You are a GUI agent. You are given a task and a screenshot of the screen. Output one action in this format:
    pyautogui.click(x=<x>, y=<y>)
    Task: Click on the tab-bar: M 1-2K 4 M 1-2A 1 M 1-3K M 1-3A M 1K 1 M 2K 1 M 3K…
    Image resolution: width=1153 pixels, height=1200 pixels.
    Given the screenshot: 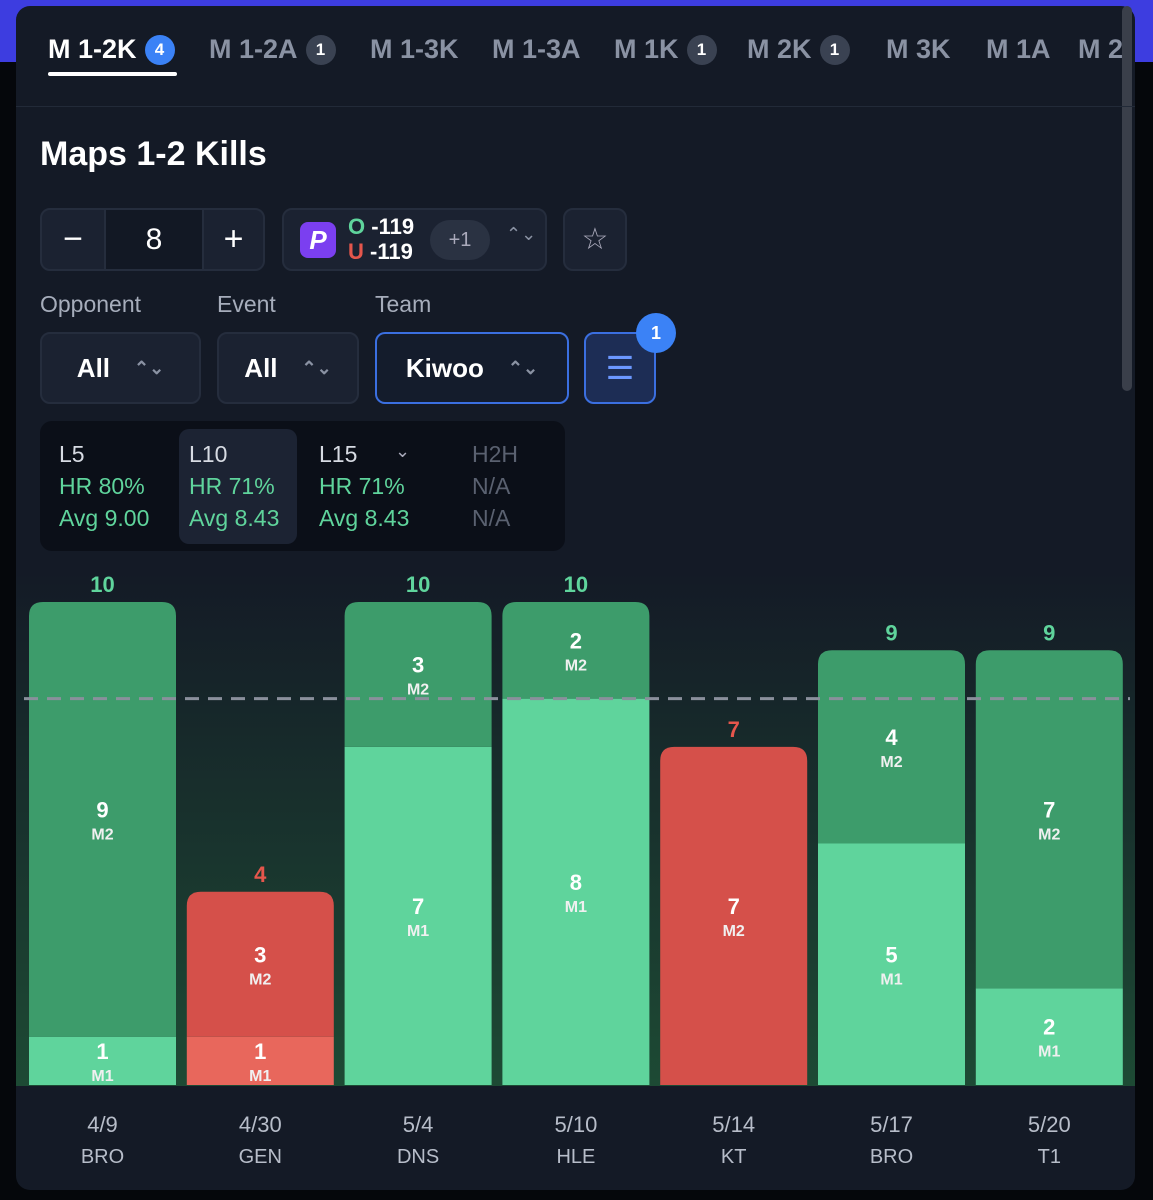 What is the action you would take?
    pyautogui.click(x=575, y=68)
    